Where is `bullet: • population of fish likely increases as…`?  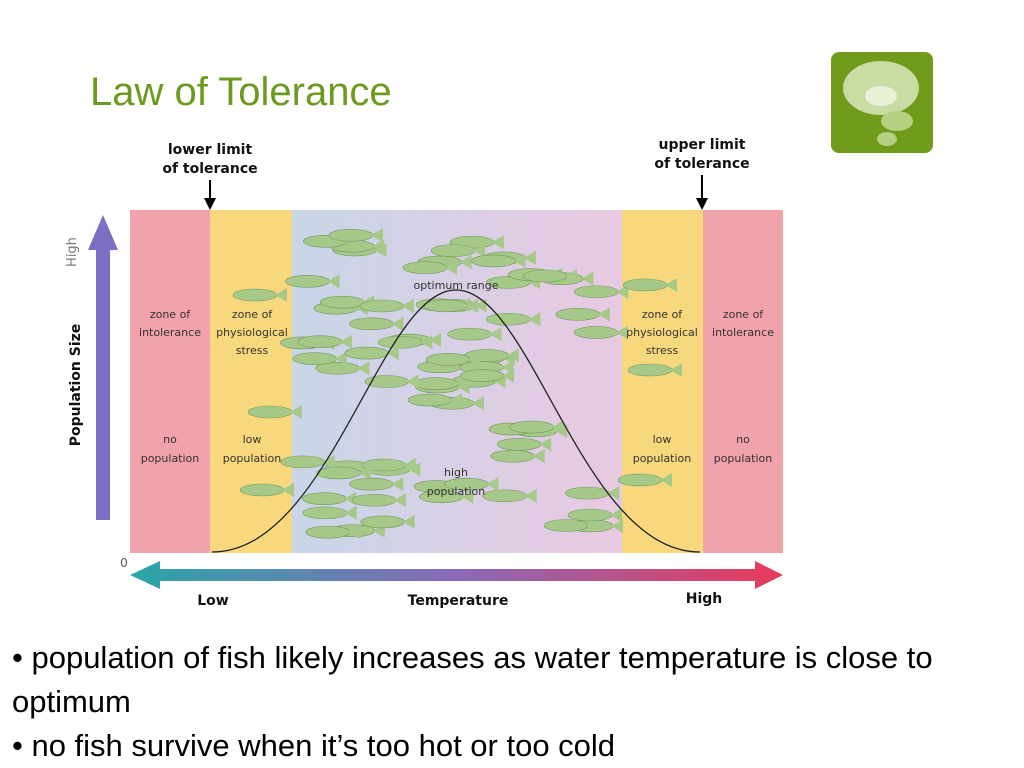
bullet: • population of fish likely increases as… is located at coordinates (472, 679).